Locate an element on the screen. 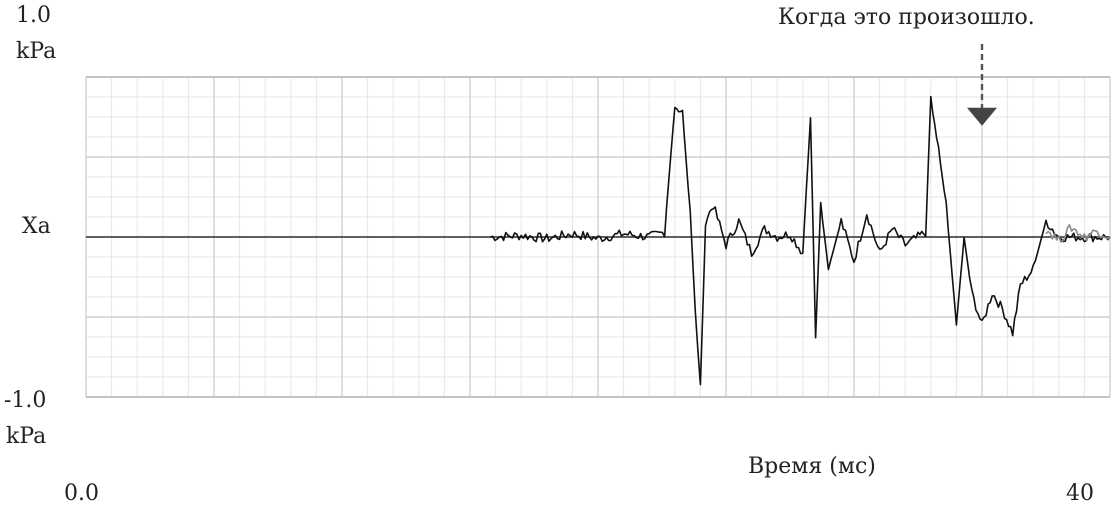  y-tick-top-unit: kPa is located at coordinates (36, 51).